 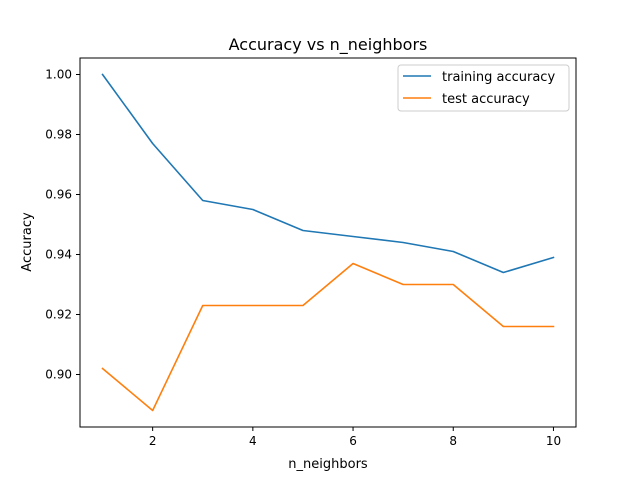 I want to click on y-axis-ticks: 0.90 0.92 0.94 0.96 0.98 1.00, so click(x=62, y=225).